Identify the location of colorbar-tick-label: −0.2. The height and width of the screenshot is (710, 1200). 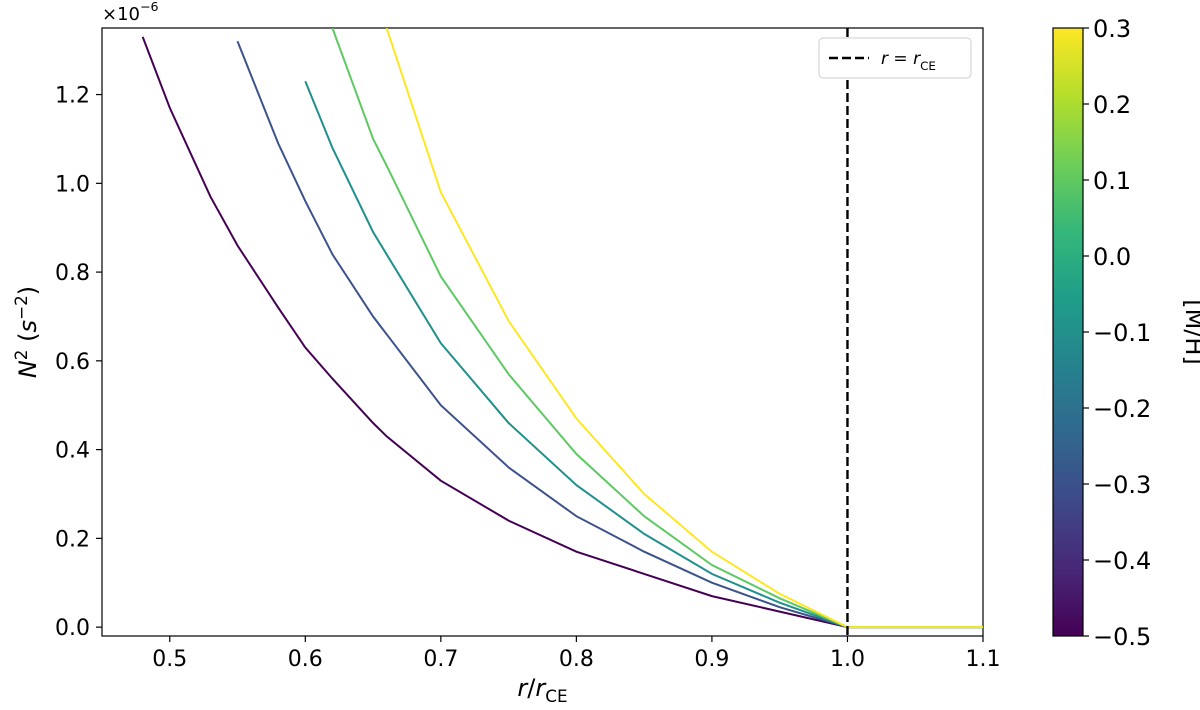
(1122, 409).